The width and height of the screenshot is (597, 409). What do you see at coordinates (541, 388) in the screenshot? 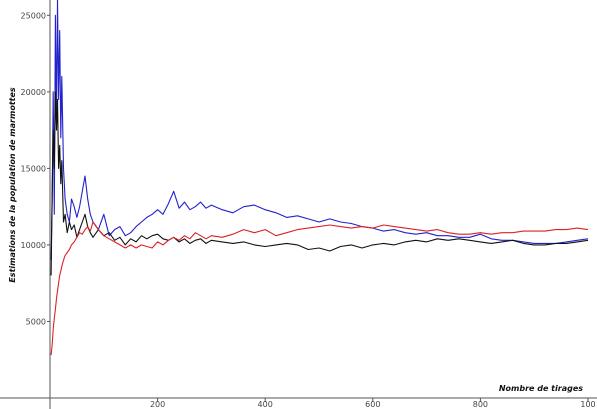
I see `x-axis-title: Nombre de tirages` at bounding box center [541, 388].